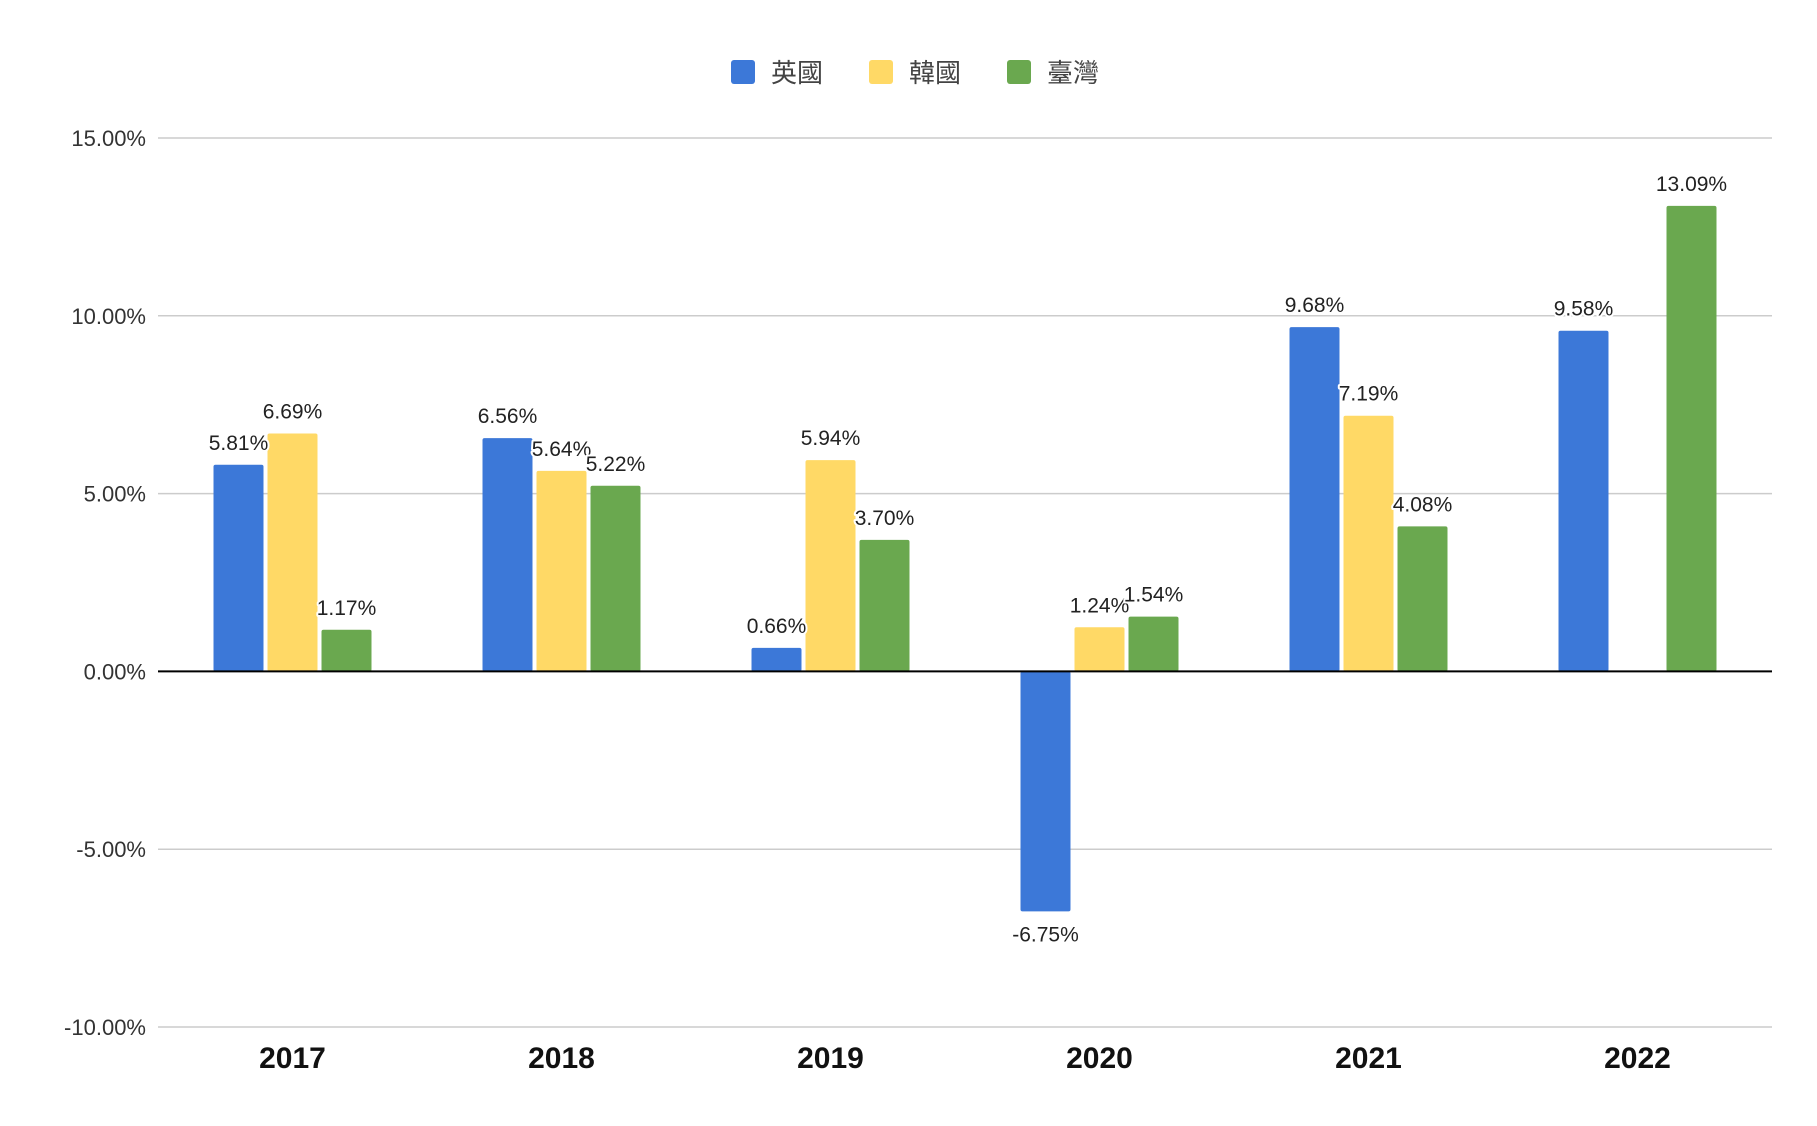  What do you see at coordinates (562, 449) in the screenshot?
I see `data-label: 5.64%` at bounding box center [562, 449].